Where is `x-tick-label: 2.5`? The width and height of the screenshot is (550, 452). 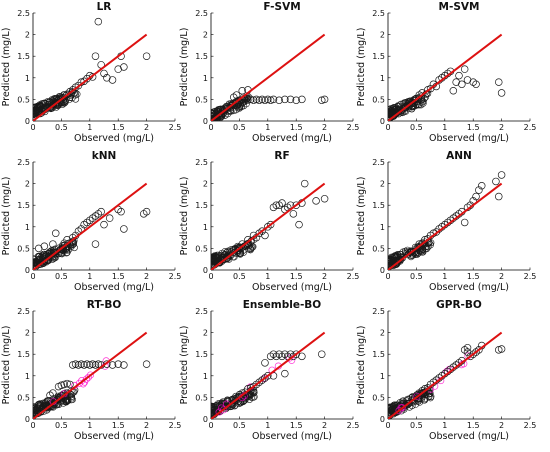
x-tick-label: 2.5 is located at coordinates (530, 127).